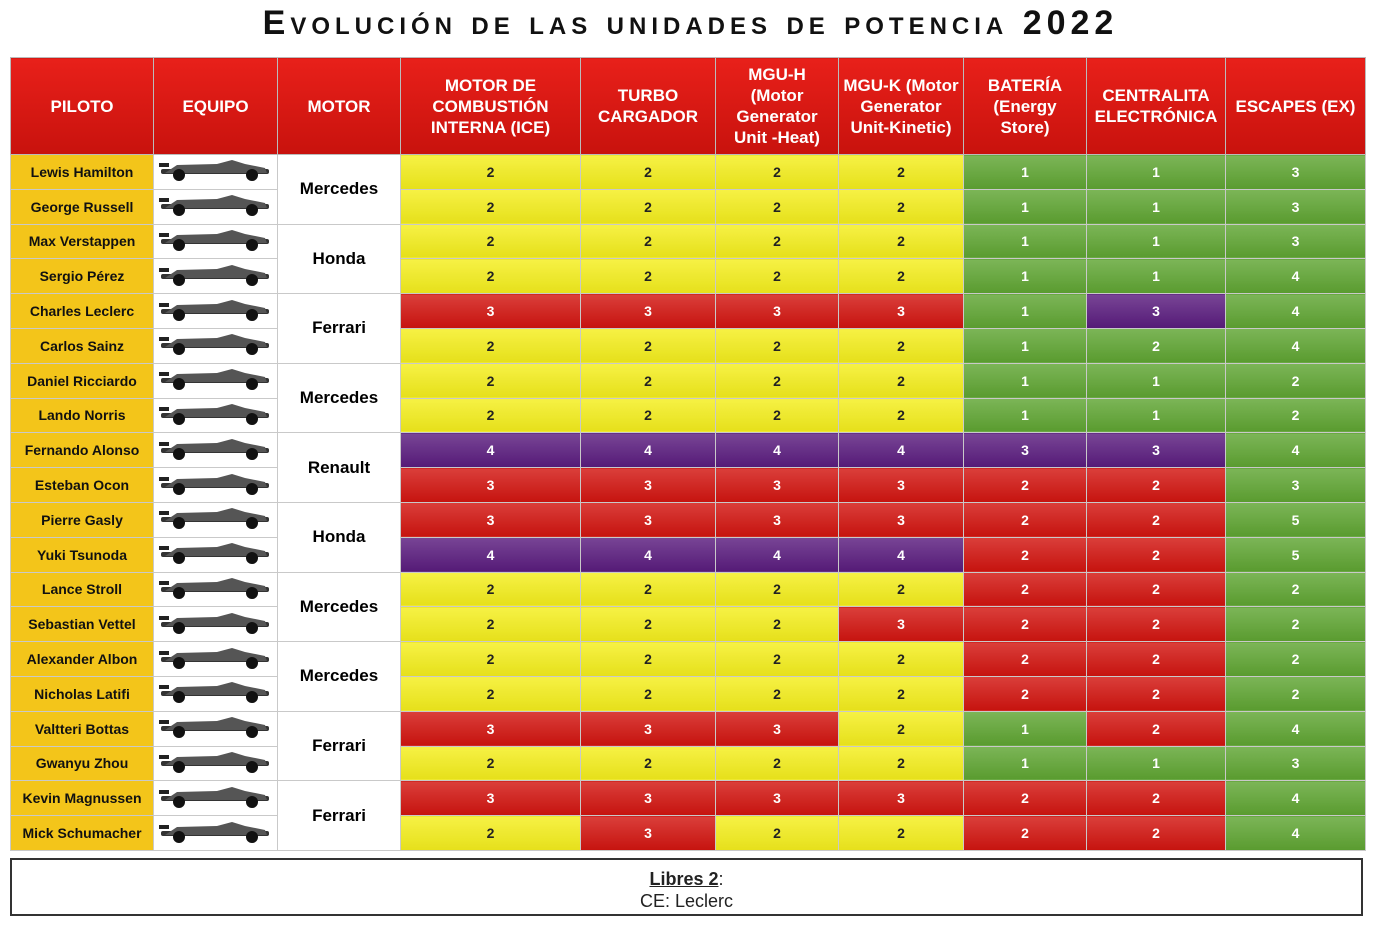 This screenshot has width=1381, height=931. I want to click on column-header: ESCAPES (EX), so click(1295, 106).